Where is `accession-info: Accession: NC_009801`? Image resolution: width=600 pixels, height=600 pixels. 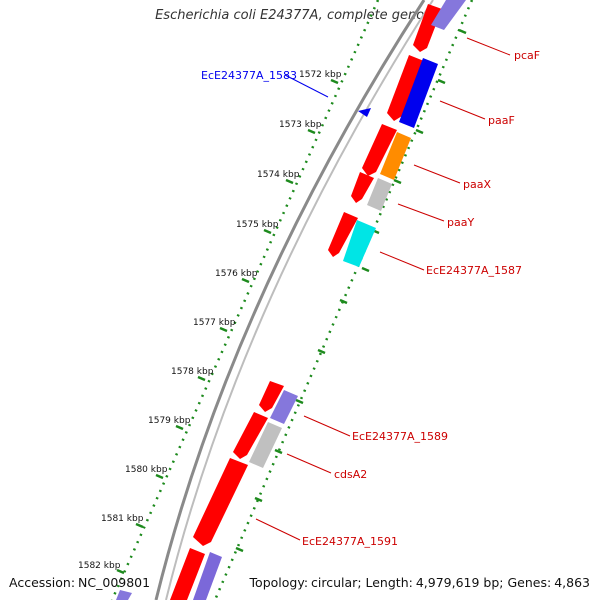 accession-info: Accession: NC_009801 is located at coordinates (79, 582).